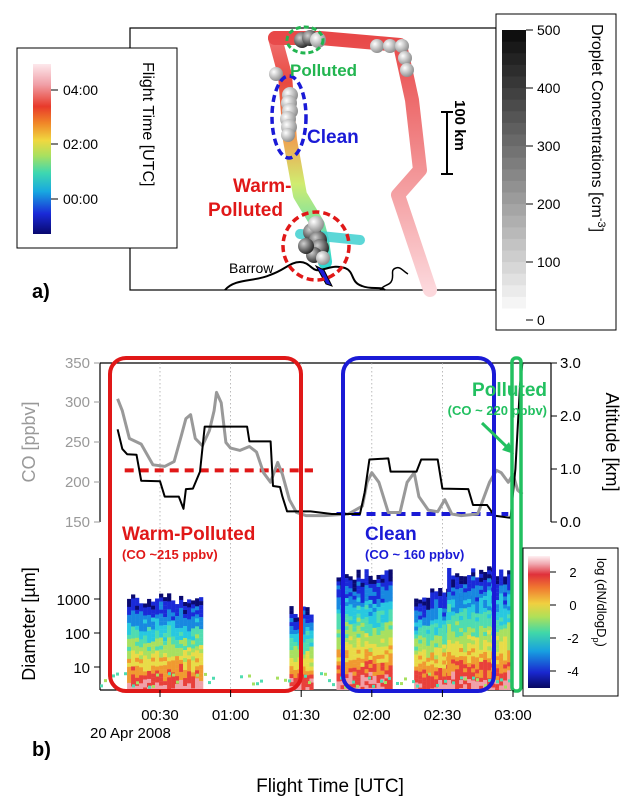 The image size is (630, 805). I want to click on altitude-axis-ticks: 3.0 2.0 1.0 0.0 Altitude [km], so click(586, 443).